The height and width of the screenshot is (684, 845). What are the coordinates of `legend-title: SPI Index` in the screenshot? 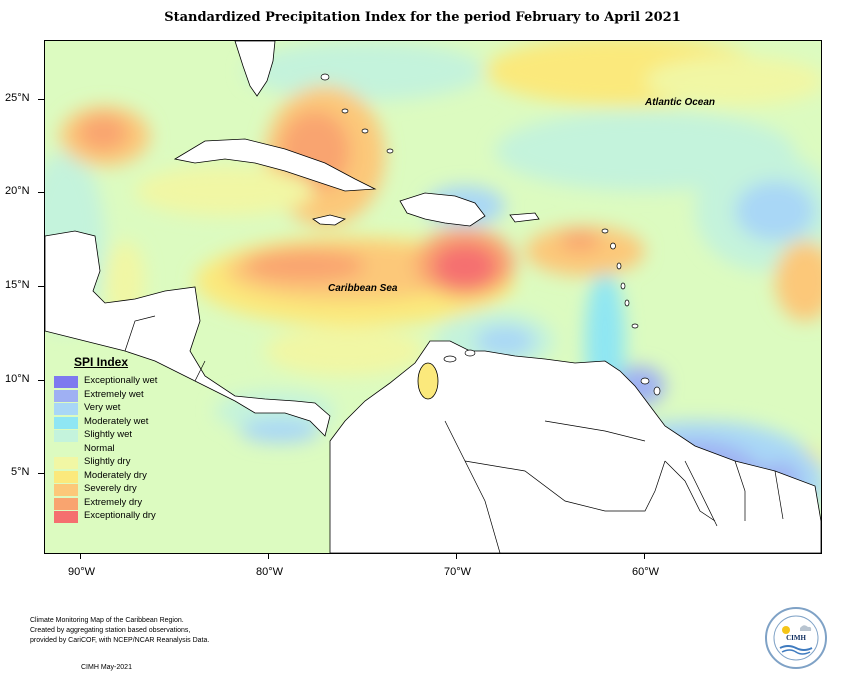 It's located at (101, 362).